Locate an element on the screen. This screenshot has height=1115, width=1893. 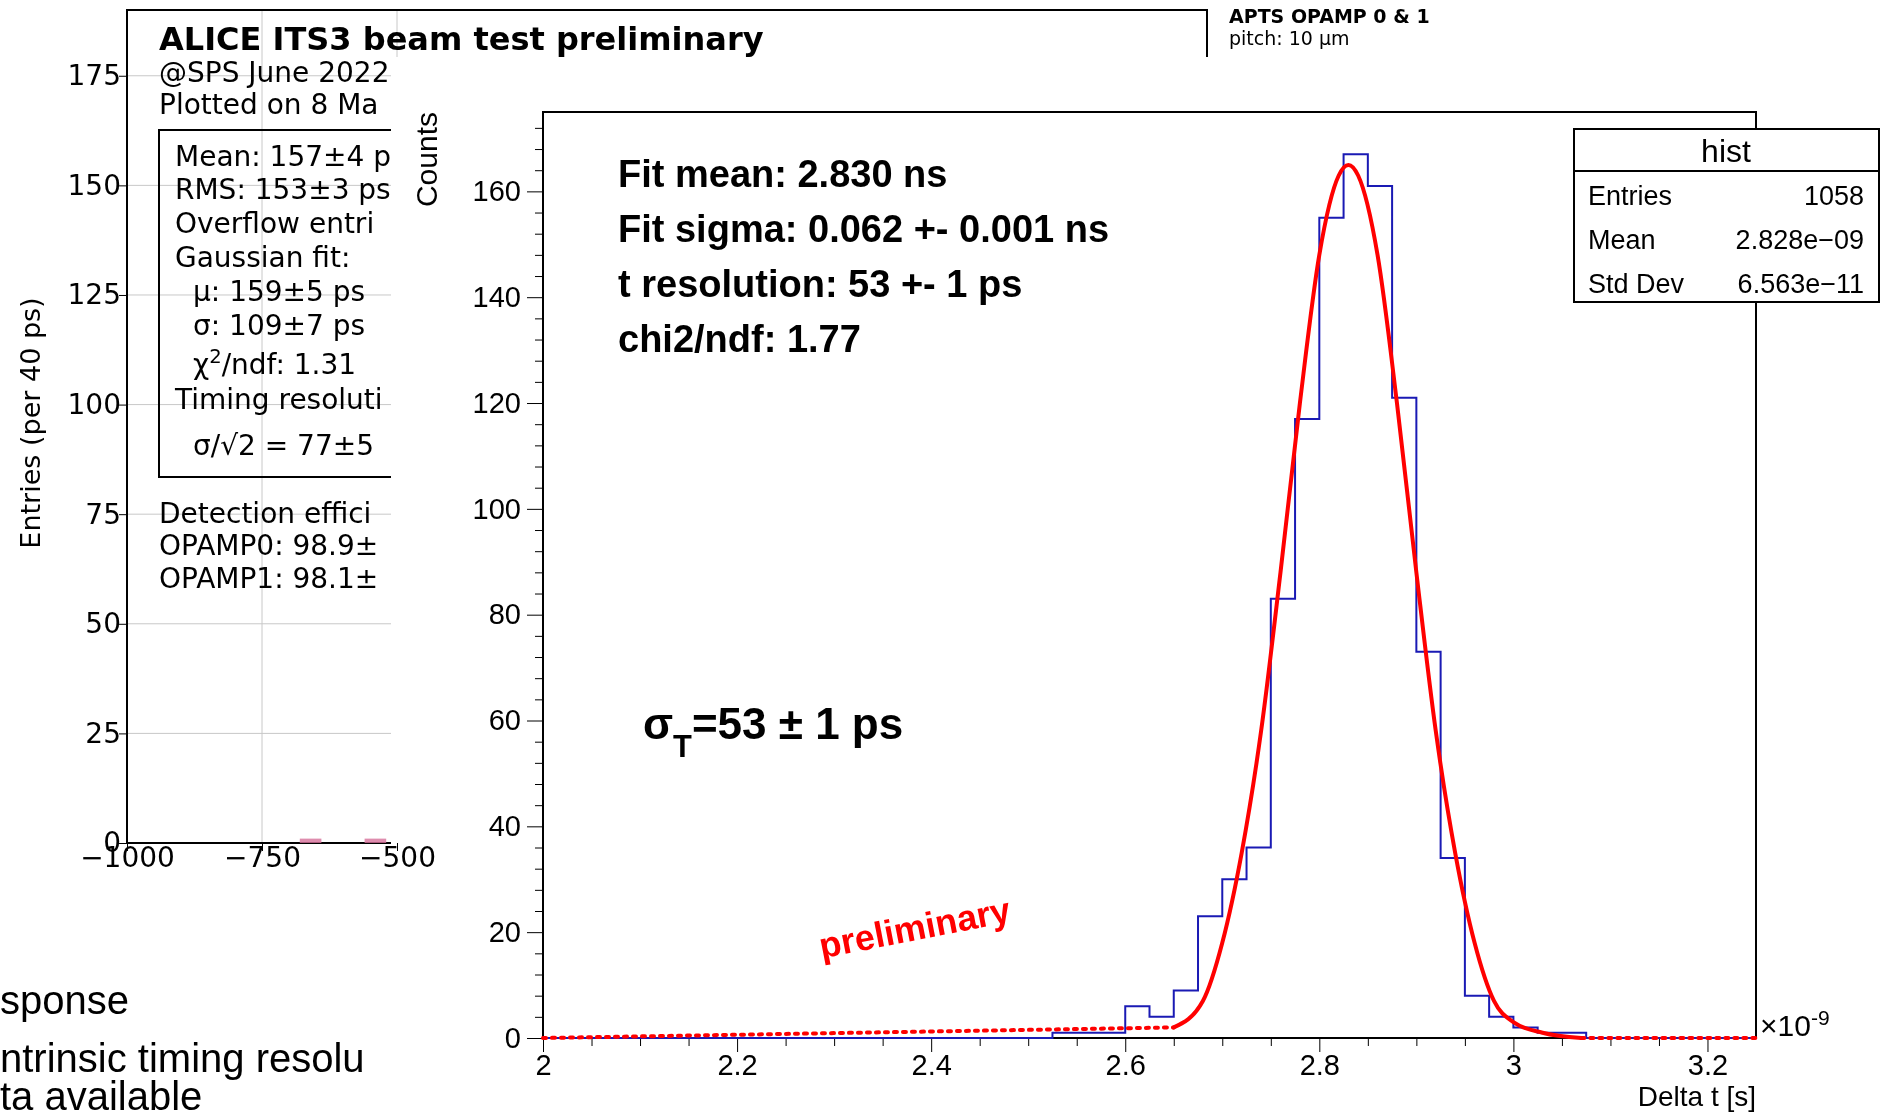
text: APTS OPAMP 0 & 1 is located at coordinates (1329, 16).